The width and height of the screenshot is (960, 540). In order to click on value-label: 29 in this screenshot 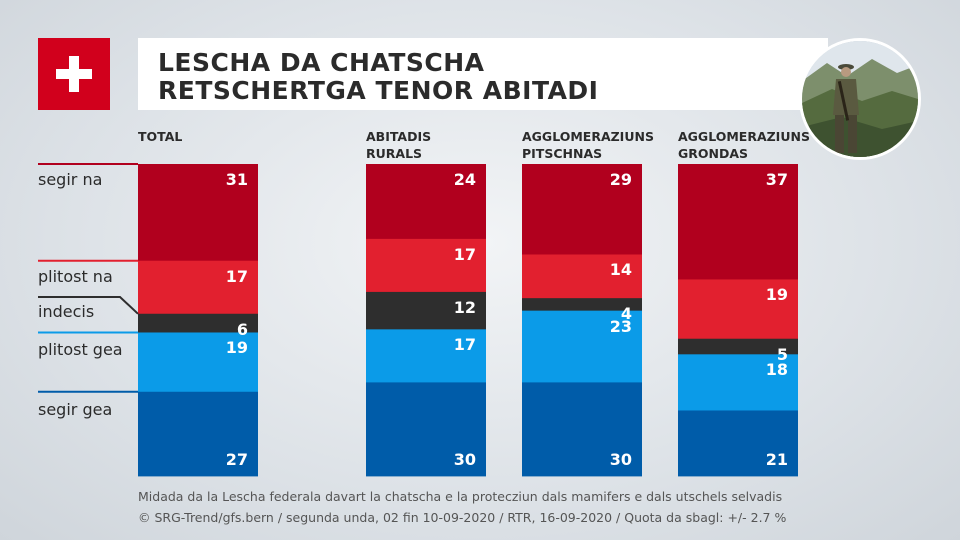, I will do `click(620, 179)`.